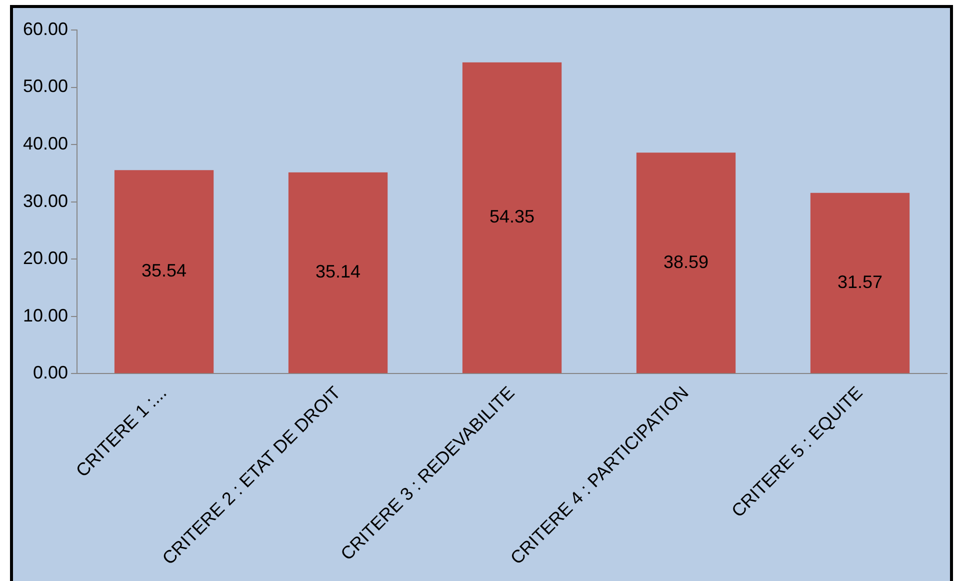  What do you see at coordinates (45, 28) in the screenshot?
I see `y-tick-label: 60.00` at bounding box center [45, 28].